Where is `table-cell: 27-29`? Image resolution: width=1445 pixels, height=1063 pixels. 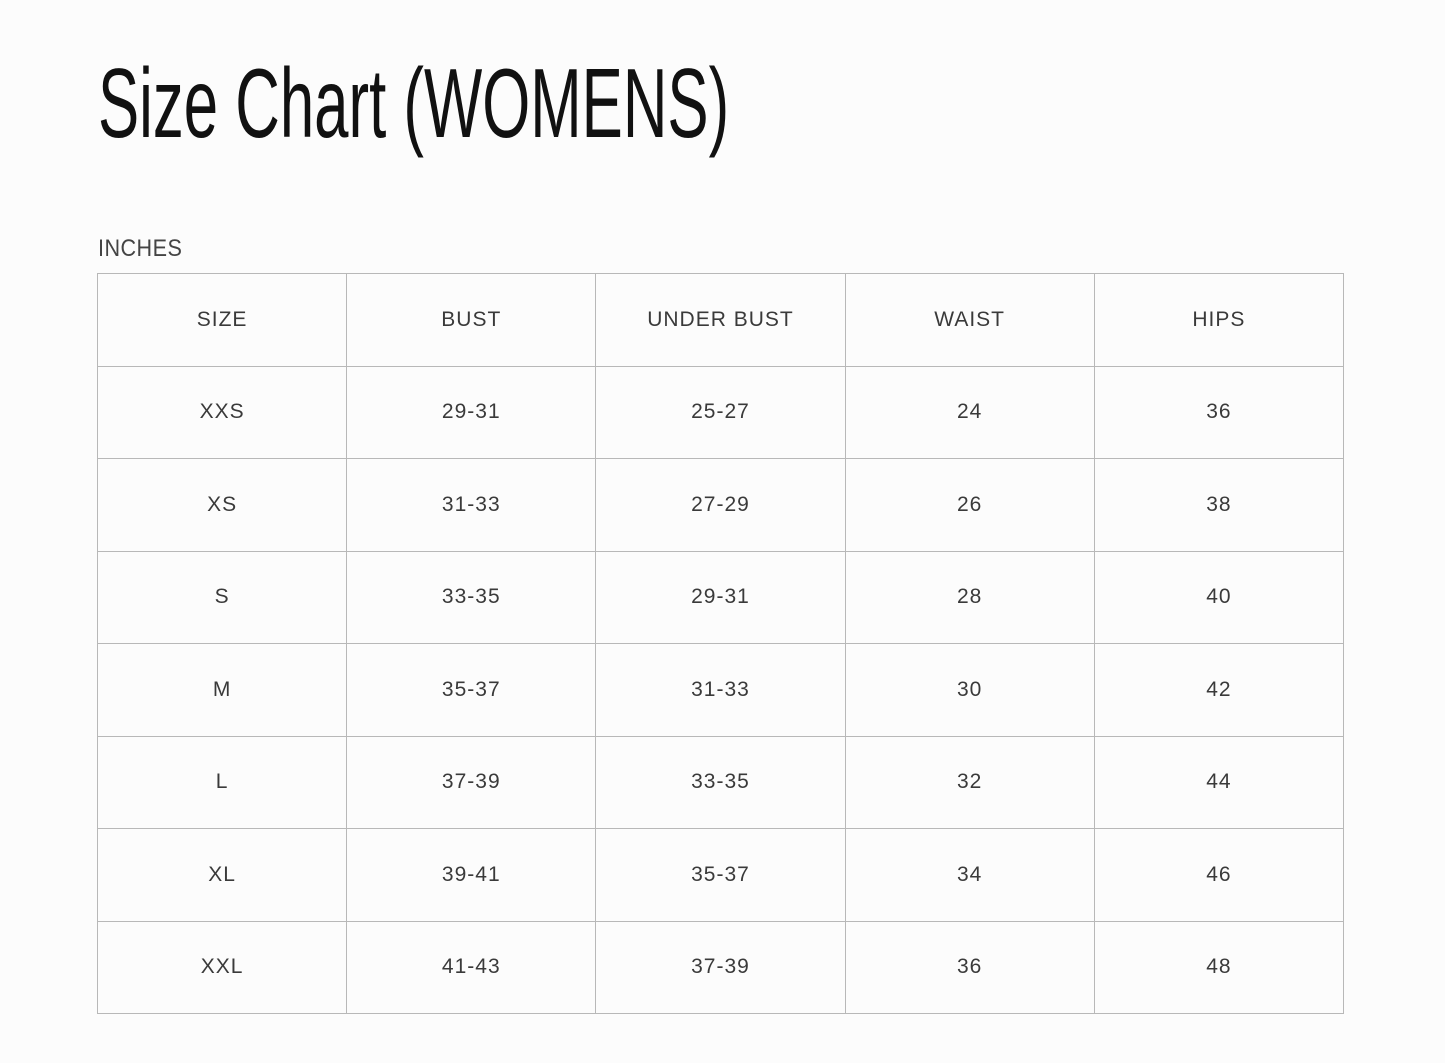
table-cell: 27-29 is located at coordinates (720, 505).